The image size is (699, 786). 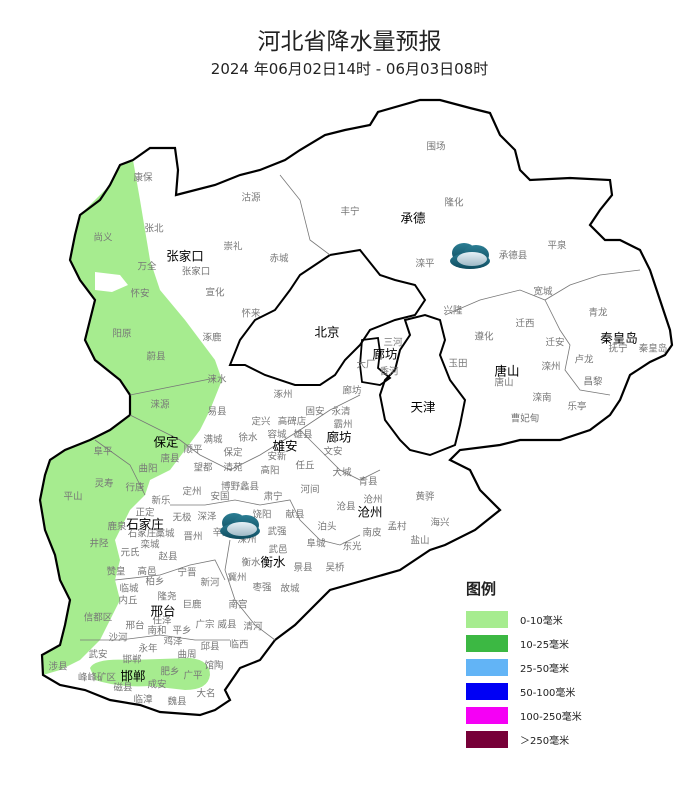 What do you see at coordinates (272, 497) in the screenshot?
I see `county-label: 肃宁` at bounding box center [272, 497].